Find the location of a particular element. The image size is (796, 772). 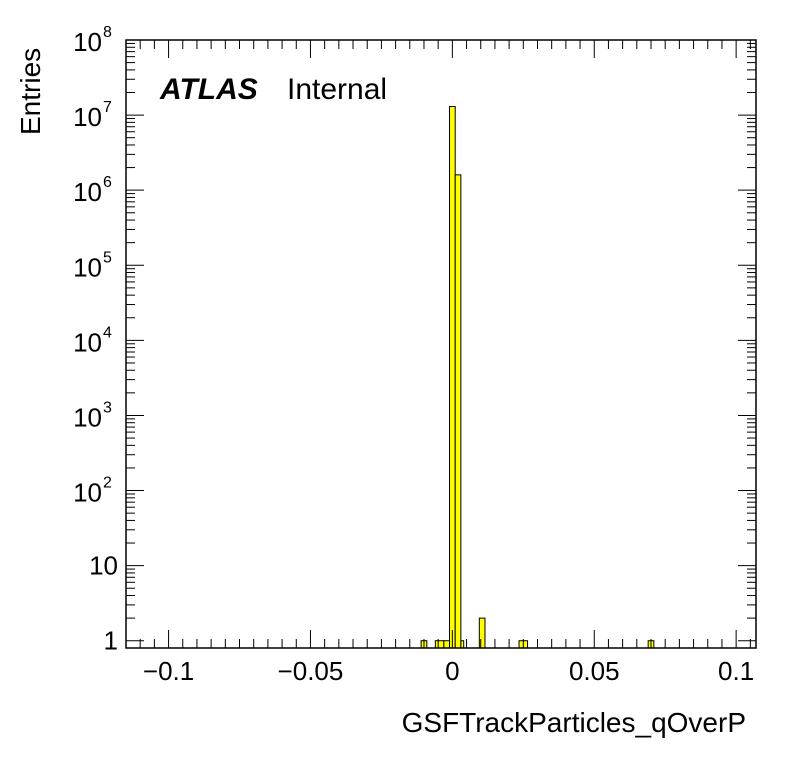

x-tick-label: 0.05 is located at coordinates (594, 671).